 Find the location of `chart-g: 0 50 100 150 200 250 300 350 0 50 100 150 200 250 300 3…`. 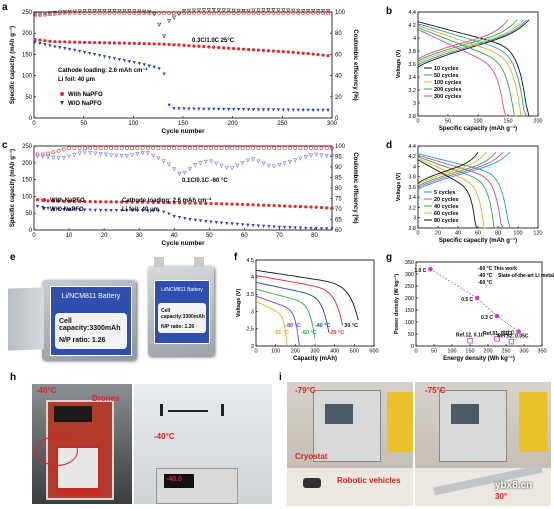

chart-g: 0 50 100 150 200 250 300 350 0 50 100 150 200 250 300 3… is located at coordinates (473, 311).